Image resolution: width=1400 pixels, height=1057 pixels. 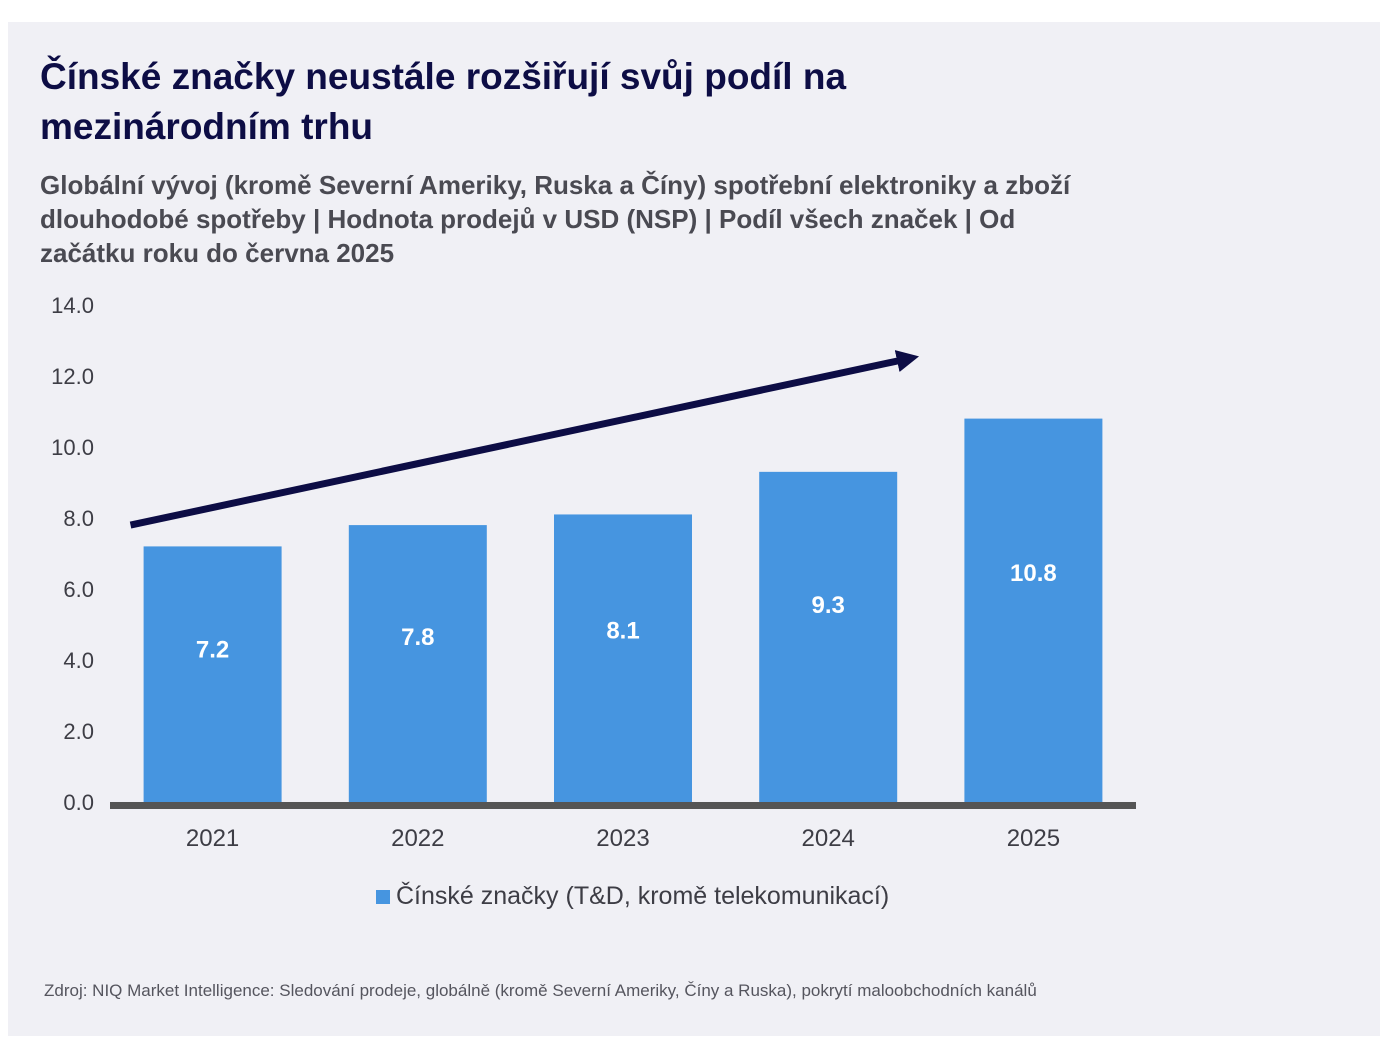 What do you see at coordinates (72, 447) in the screenshot?
I see `y-tick-label: 10.0` at bounding box center [72, 447].